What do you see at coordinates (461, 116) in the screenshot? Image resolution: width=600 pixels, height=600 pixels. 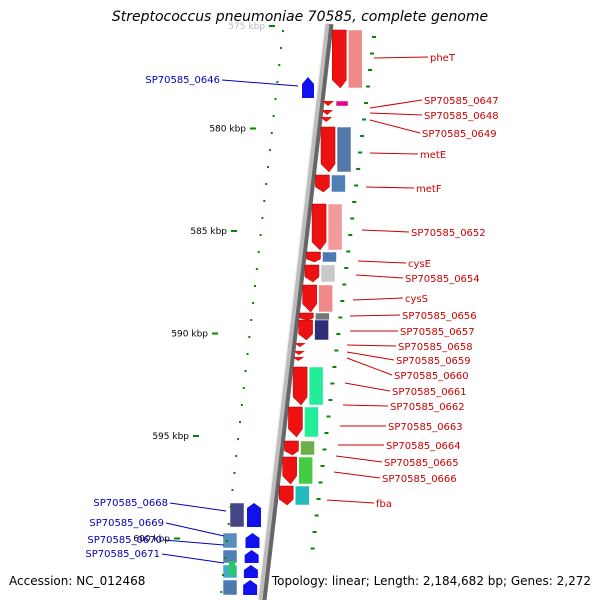 I see `forward-gene-label: SP70585_0648` at bounding box center [461, 116].